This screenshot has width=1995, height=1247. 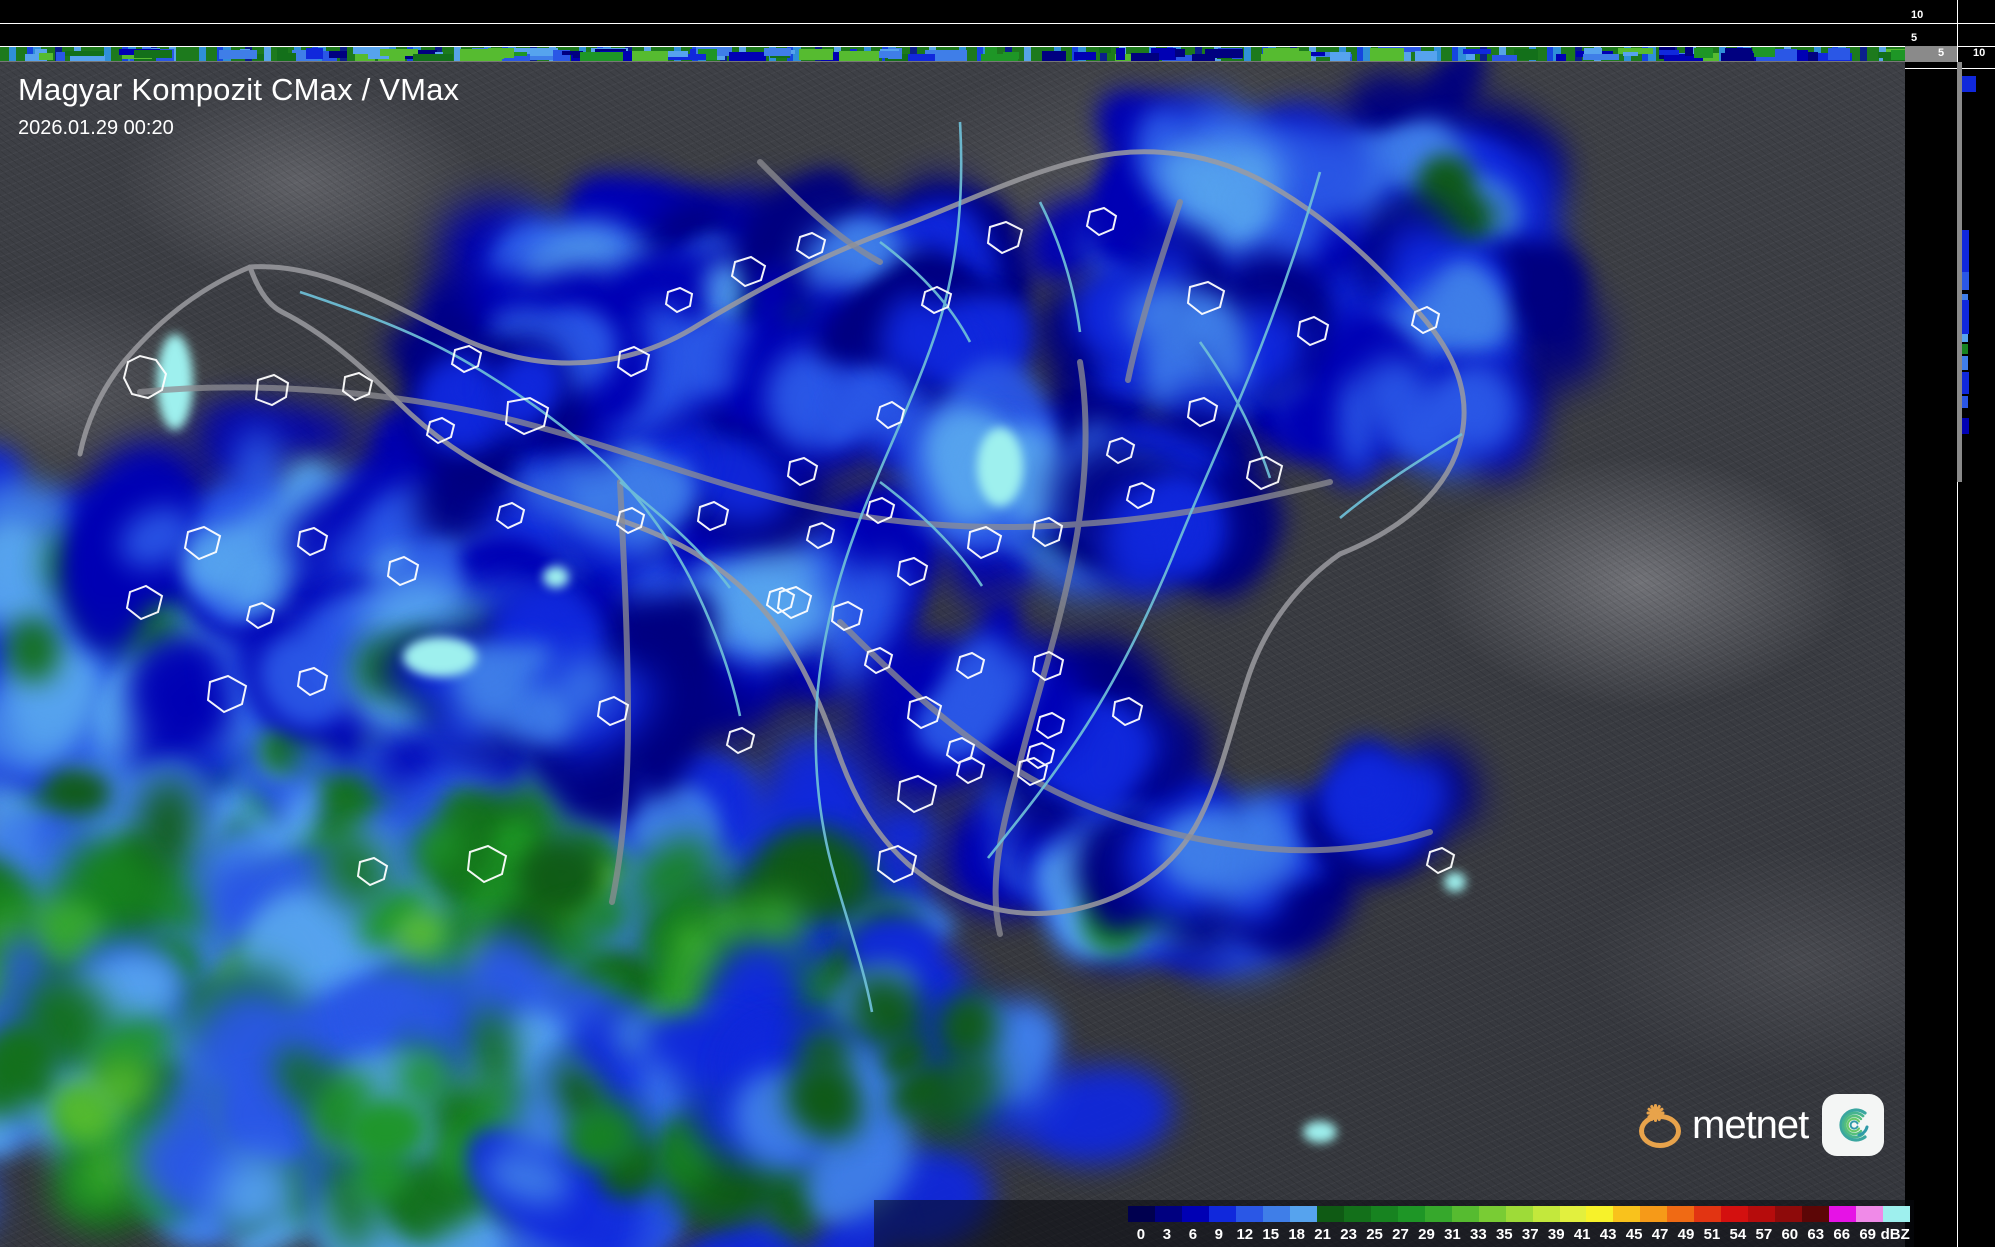 What do you see at coordinates (1504, 1234) in the screenshot?
I see `colorbar-tick-35: 35` at bounding box center [1504, 1234].